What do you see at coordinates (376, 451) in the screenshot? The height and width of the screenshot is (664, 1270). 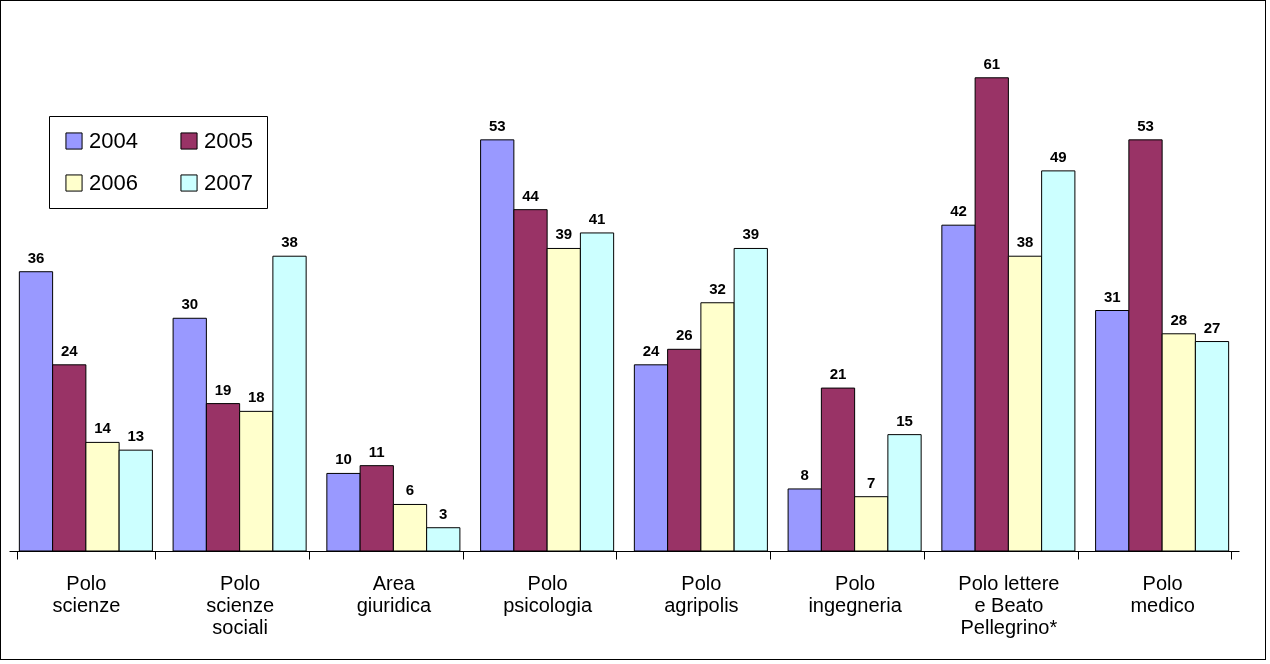 I see `data-label: 11` at bounding box center [376, 451].